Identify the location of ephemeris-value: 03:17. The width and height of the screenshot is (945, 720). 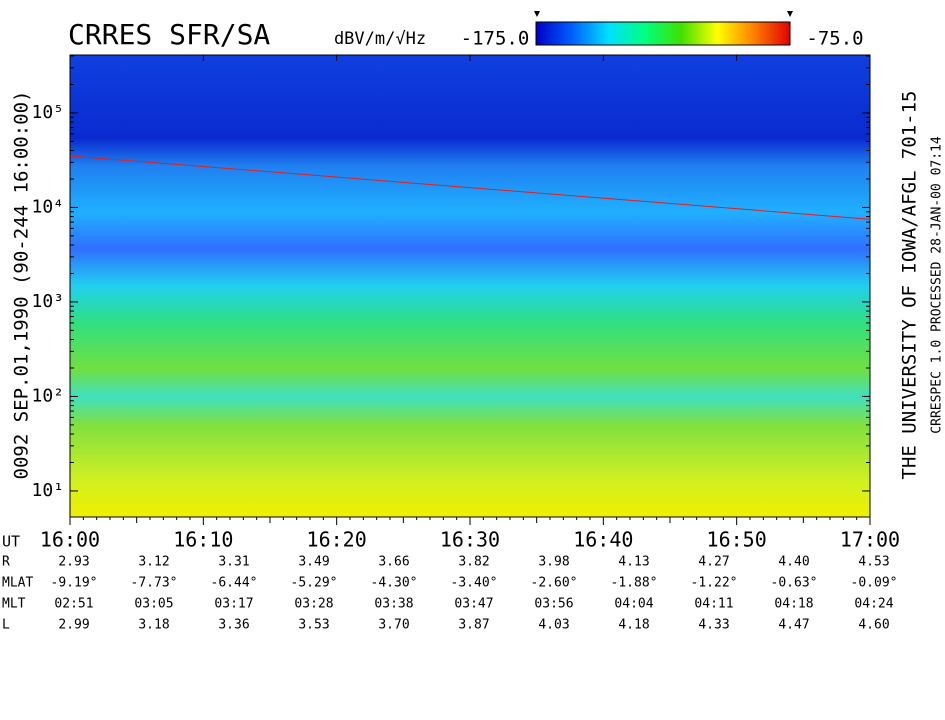
(233, 604).